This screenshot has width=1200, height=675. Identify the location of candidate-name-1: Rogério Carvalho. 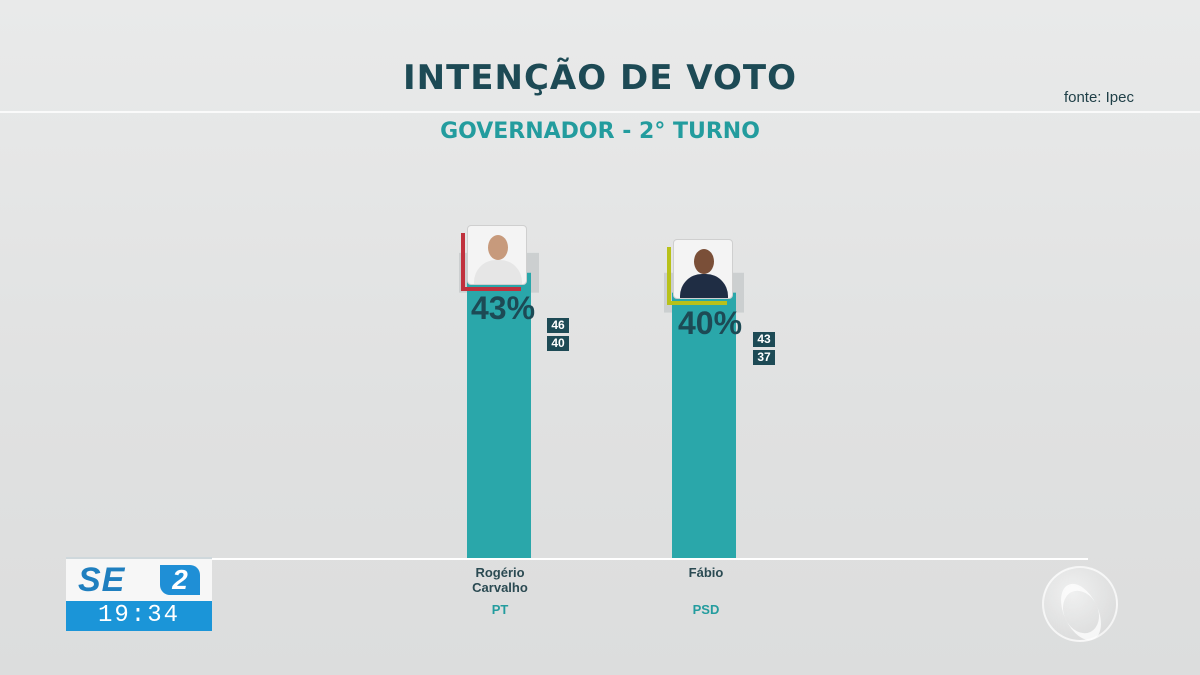
(500, 580).